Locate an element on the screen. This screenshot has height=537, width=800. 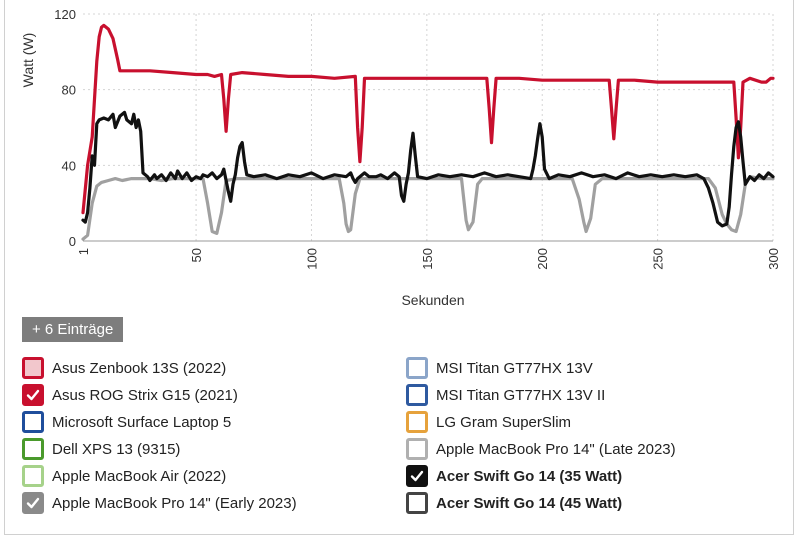
legend-item: MSI Titan GT77HX 13V is located at coordinates (499, 368).